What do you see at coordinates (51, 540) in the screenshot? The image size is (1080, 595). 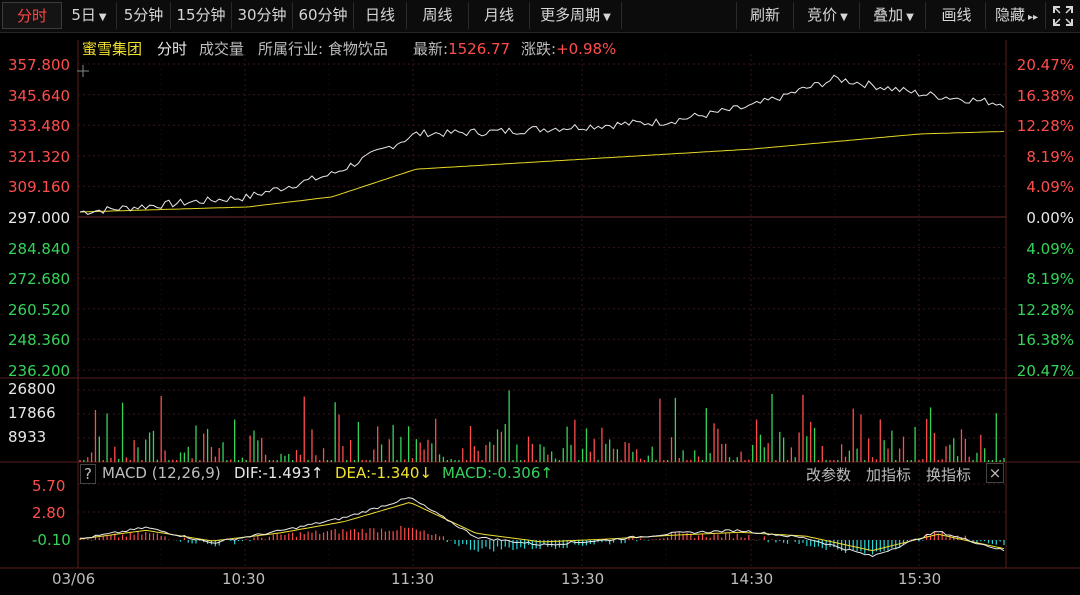 I see `macd-tick-label: -0.10` at bounding box center [51, 540].